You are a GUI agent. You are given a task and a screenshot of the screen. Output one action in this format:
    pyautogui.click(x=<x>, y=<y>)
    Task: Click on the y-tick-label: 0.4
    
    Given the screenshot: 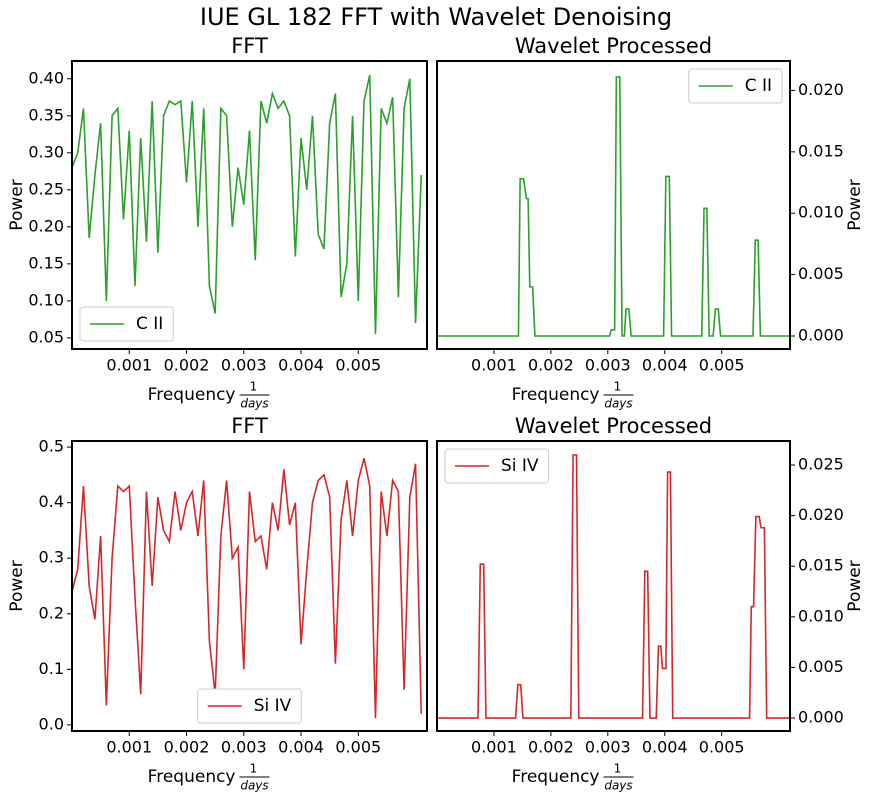 What is the action you would take?
    pyautogui.click(x=51, y=501)
    